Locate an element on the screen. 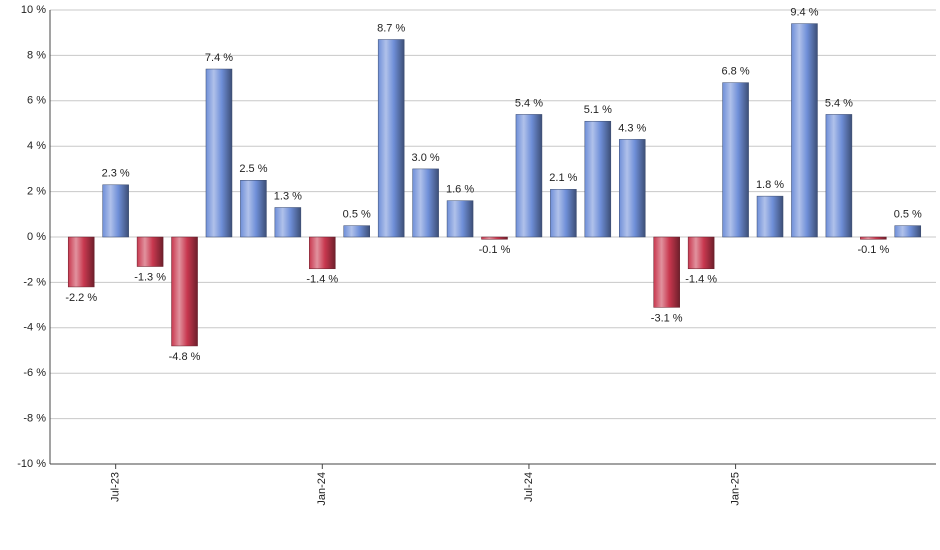 This screenshot has height=550, width=940. data-label: 6.8 % is located at coordinates (736, 72).